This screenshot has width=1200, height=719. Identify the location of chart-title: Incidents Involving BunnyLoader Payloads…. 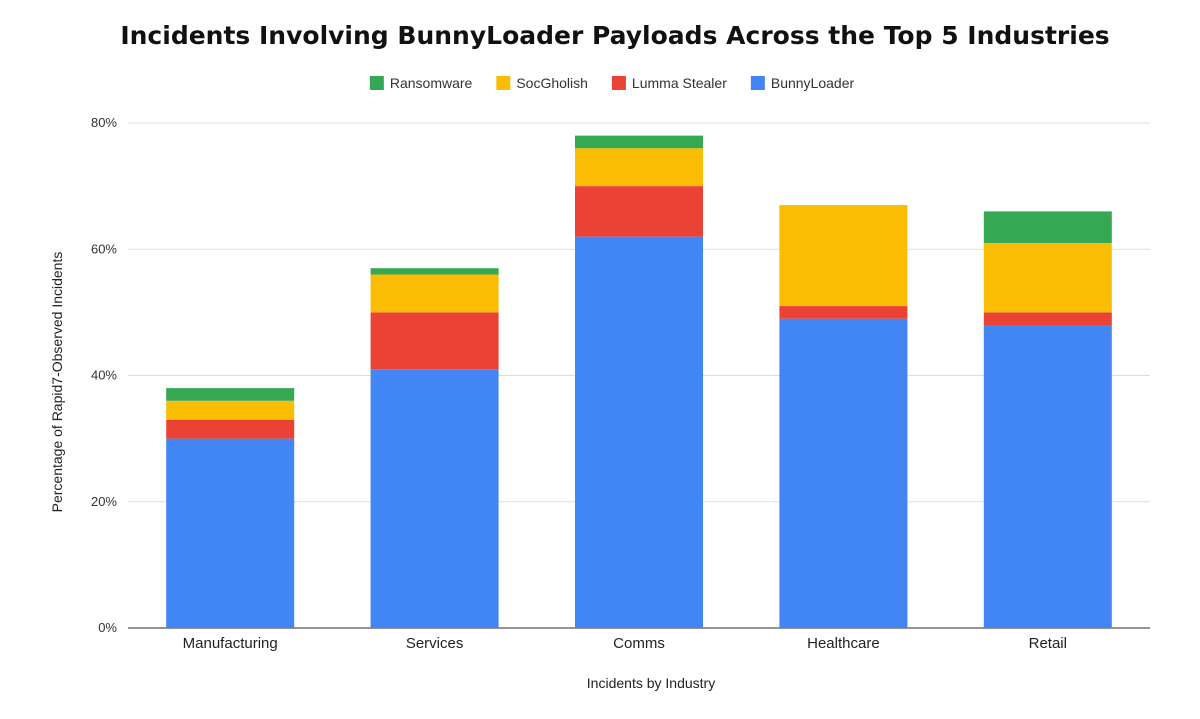
(614, 35).